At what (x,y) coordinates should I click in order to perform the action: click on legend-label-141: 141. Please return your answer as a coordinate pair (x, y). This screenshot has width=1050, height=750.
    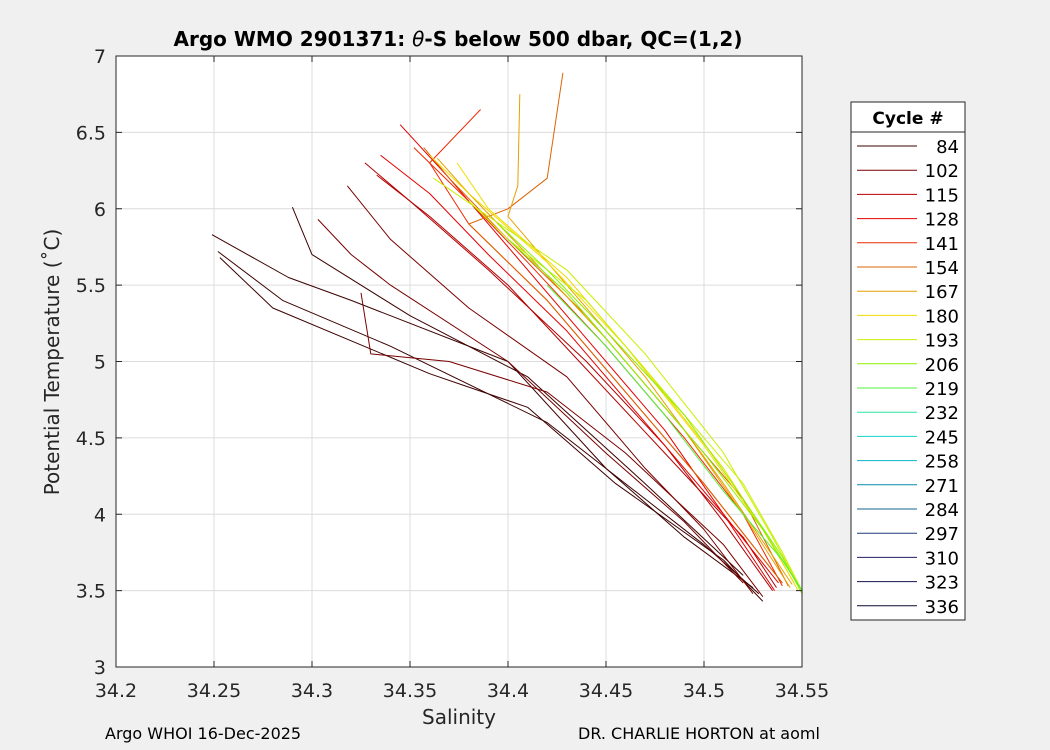
    Looking at the image, I should click on (942, 244).